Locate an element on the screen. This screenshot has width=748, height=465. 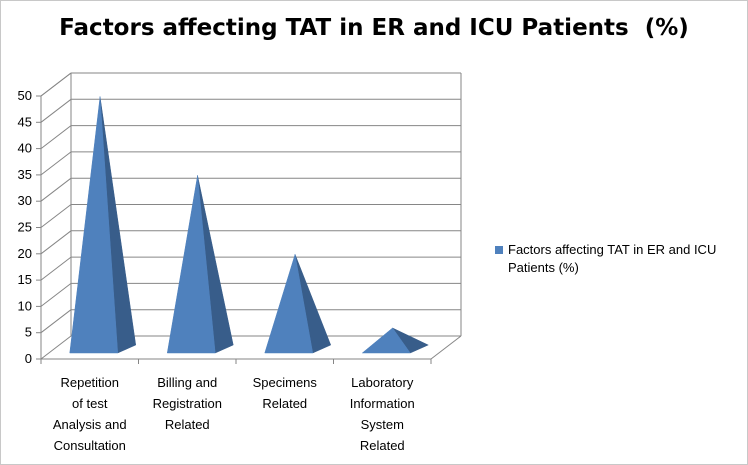
side-wall-top is located at coordinates (56, 84).